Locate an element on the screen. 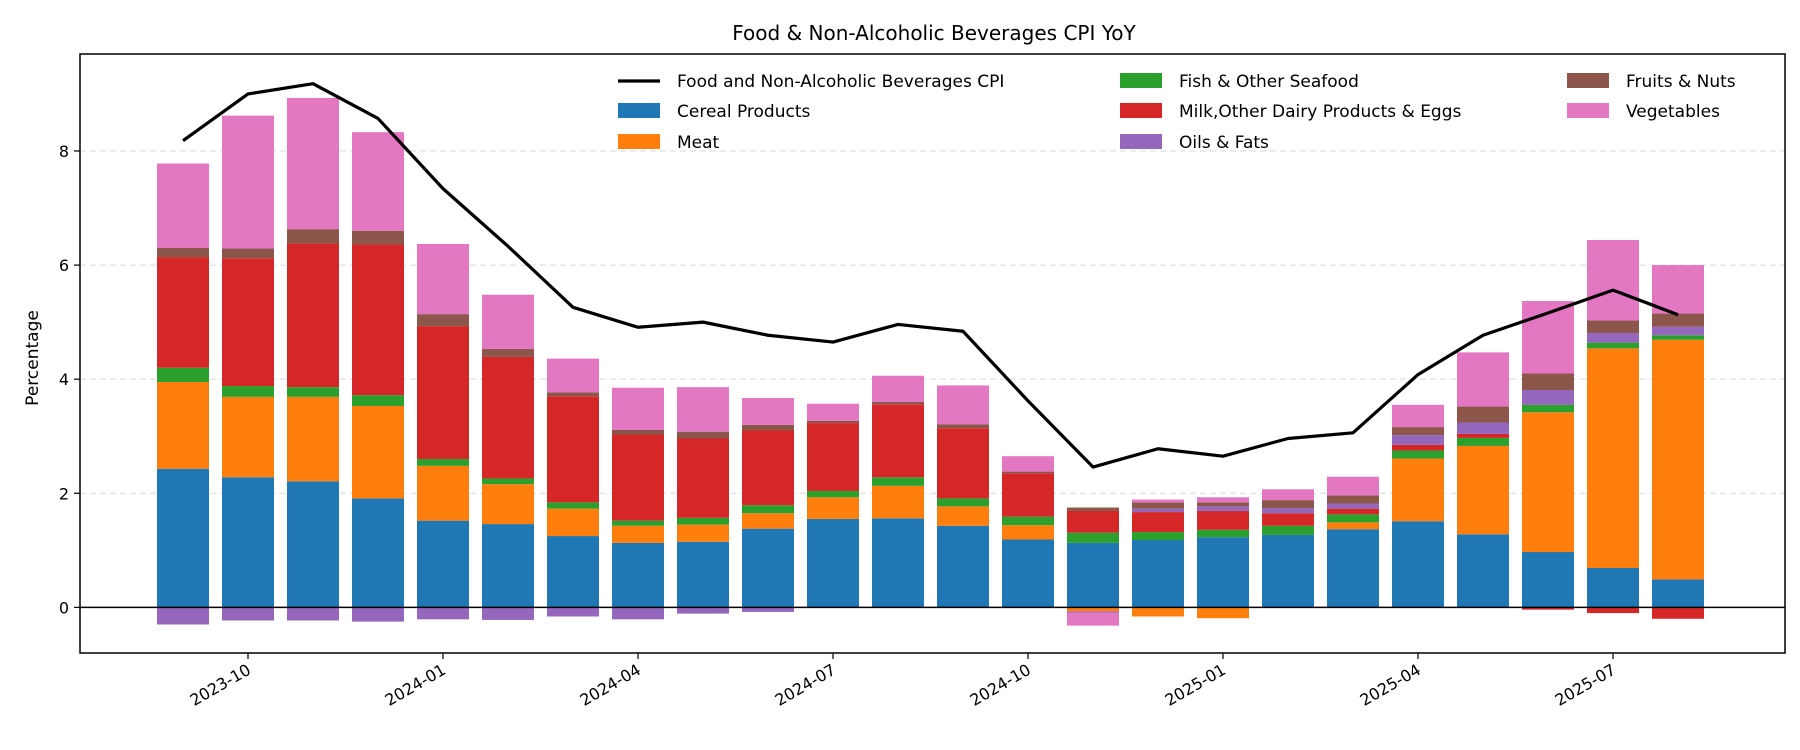  y-tick-label-8: 8 is located at coordinates (64, 151).